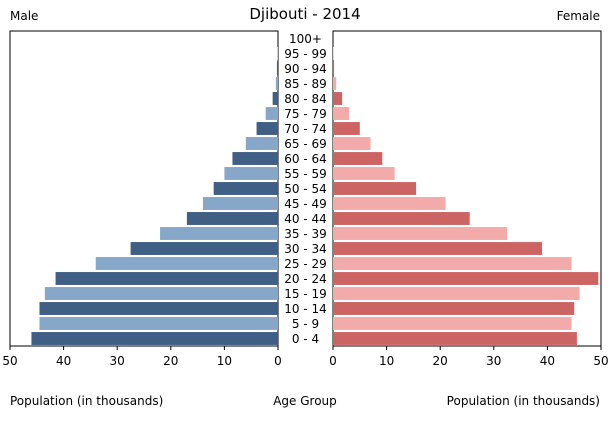 This screenshot has height=425, width=610. What do you see at coordinates (63, 361) in the screenshot?
I see `male-x-tick-label: 40` at bounding box center [63, 361].